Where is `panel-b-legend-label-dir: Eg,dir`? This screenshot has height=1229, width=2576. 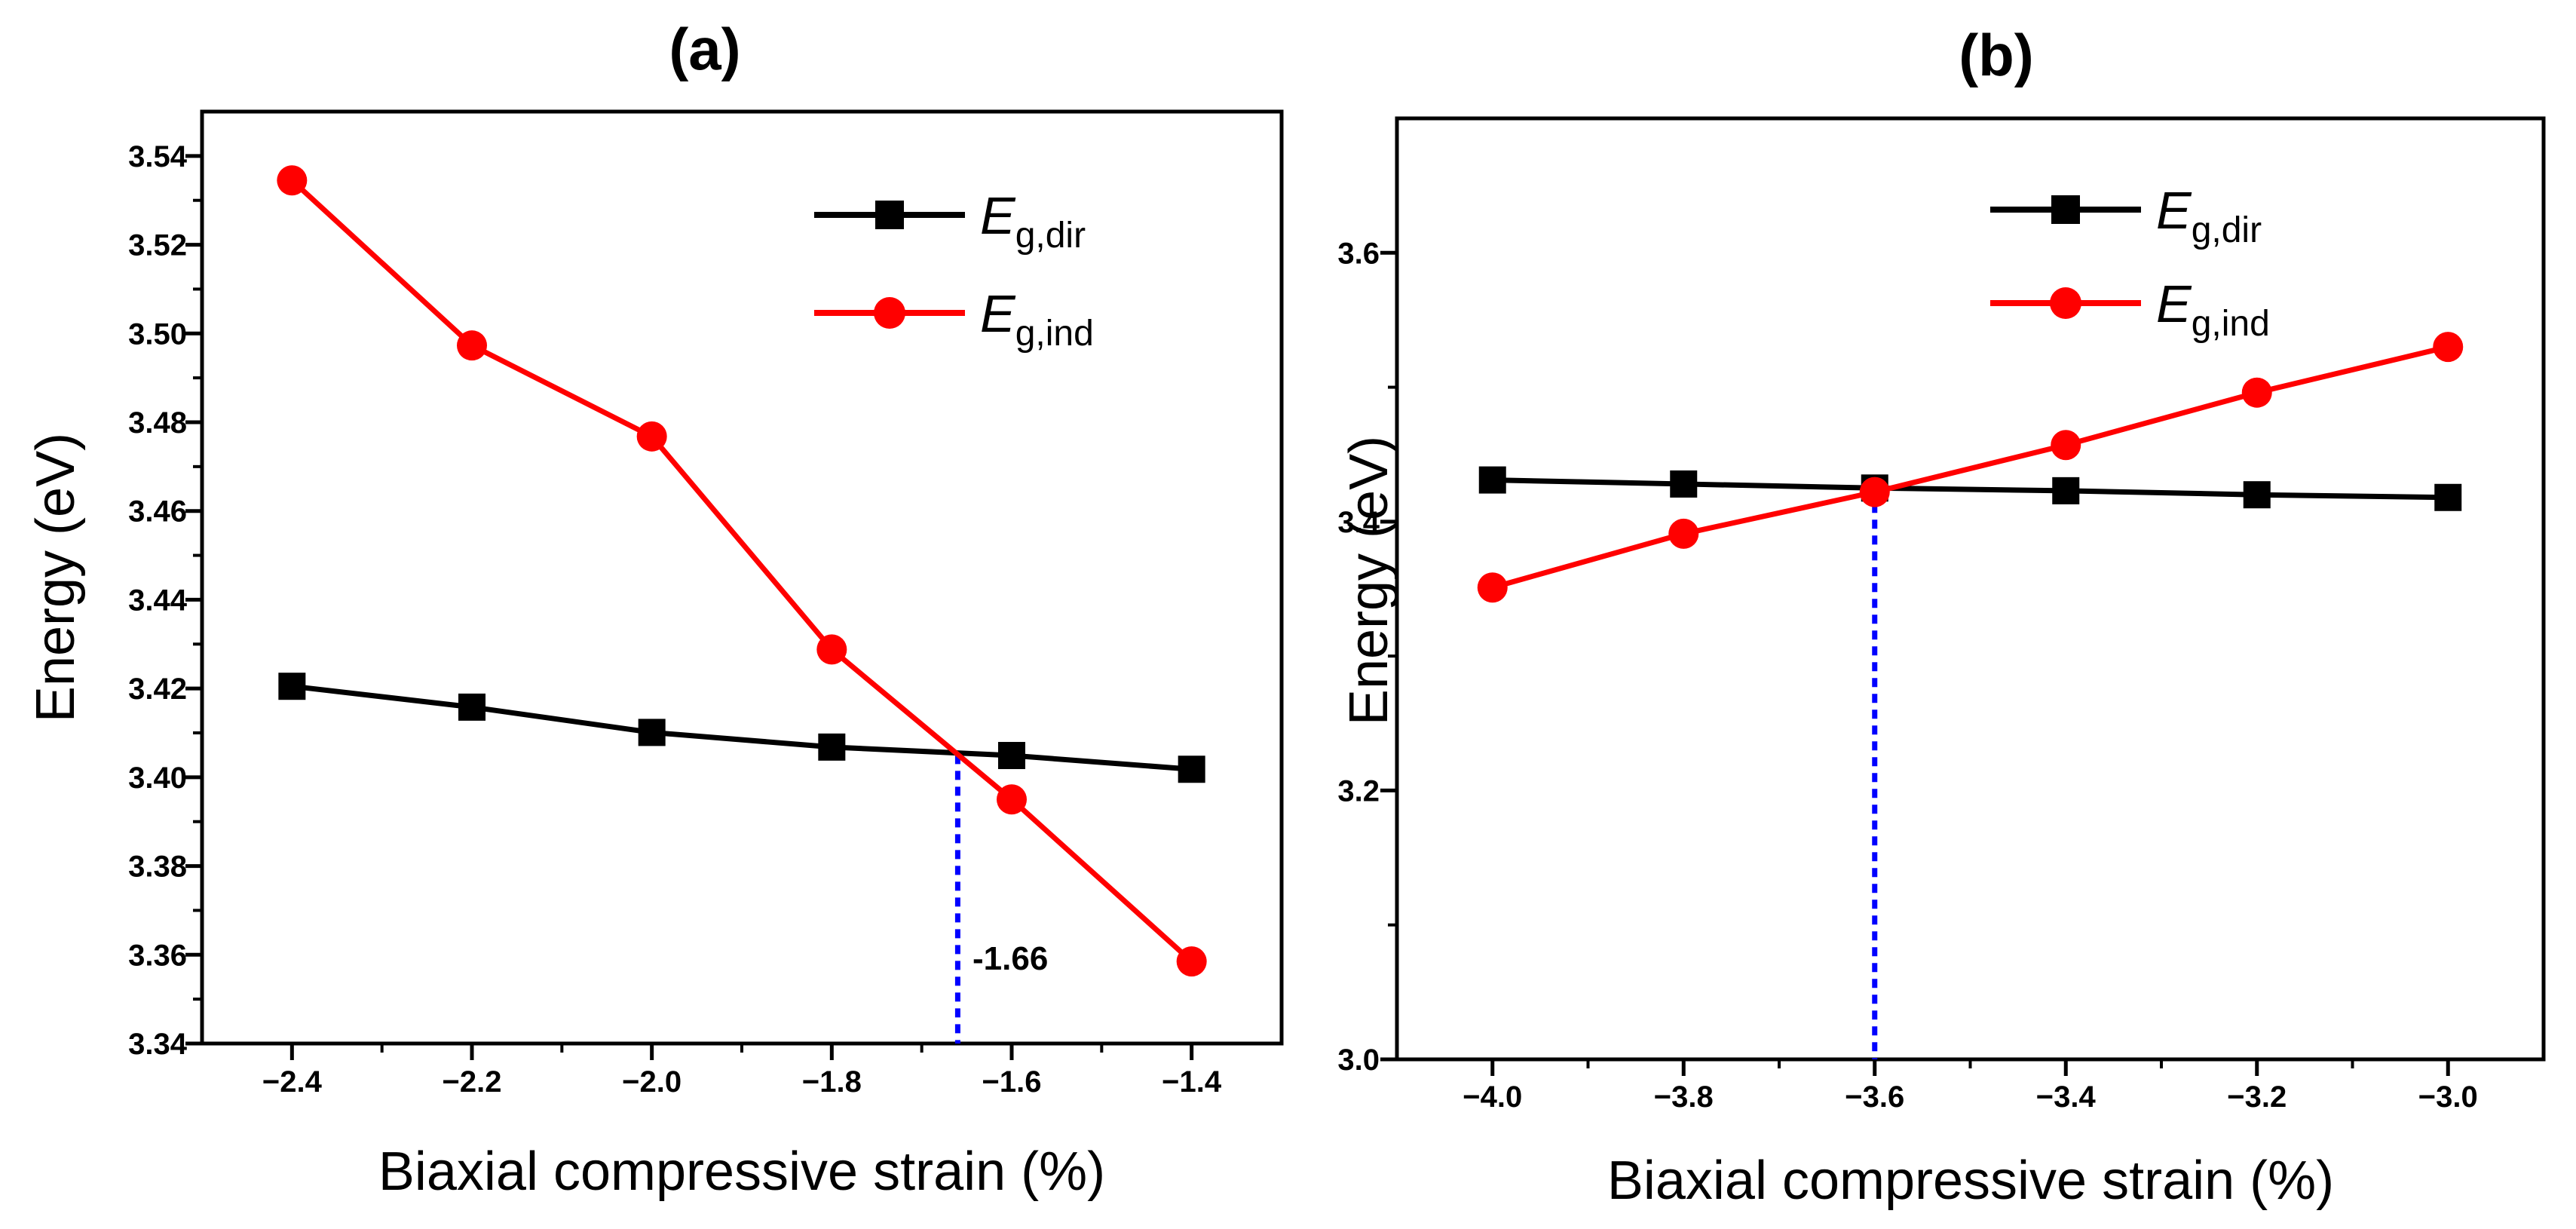 panel-b-legend-label-dir: Eg,dir is located at coordinates (2209, 215).